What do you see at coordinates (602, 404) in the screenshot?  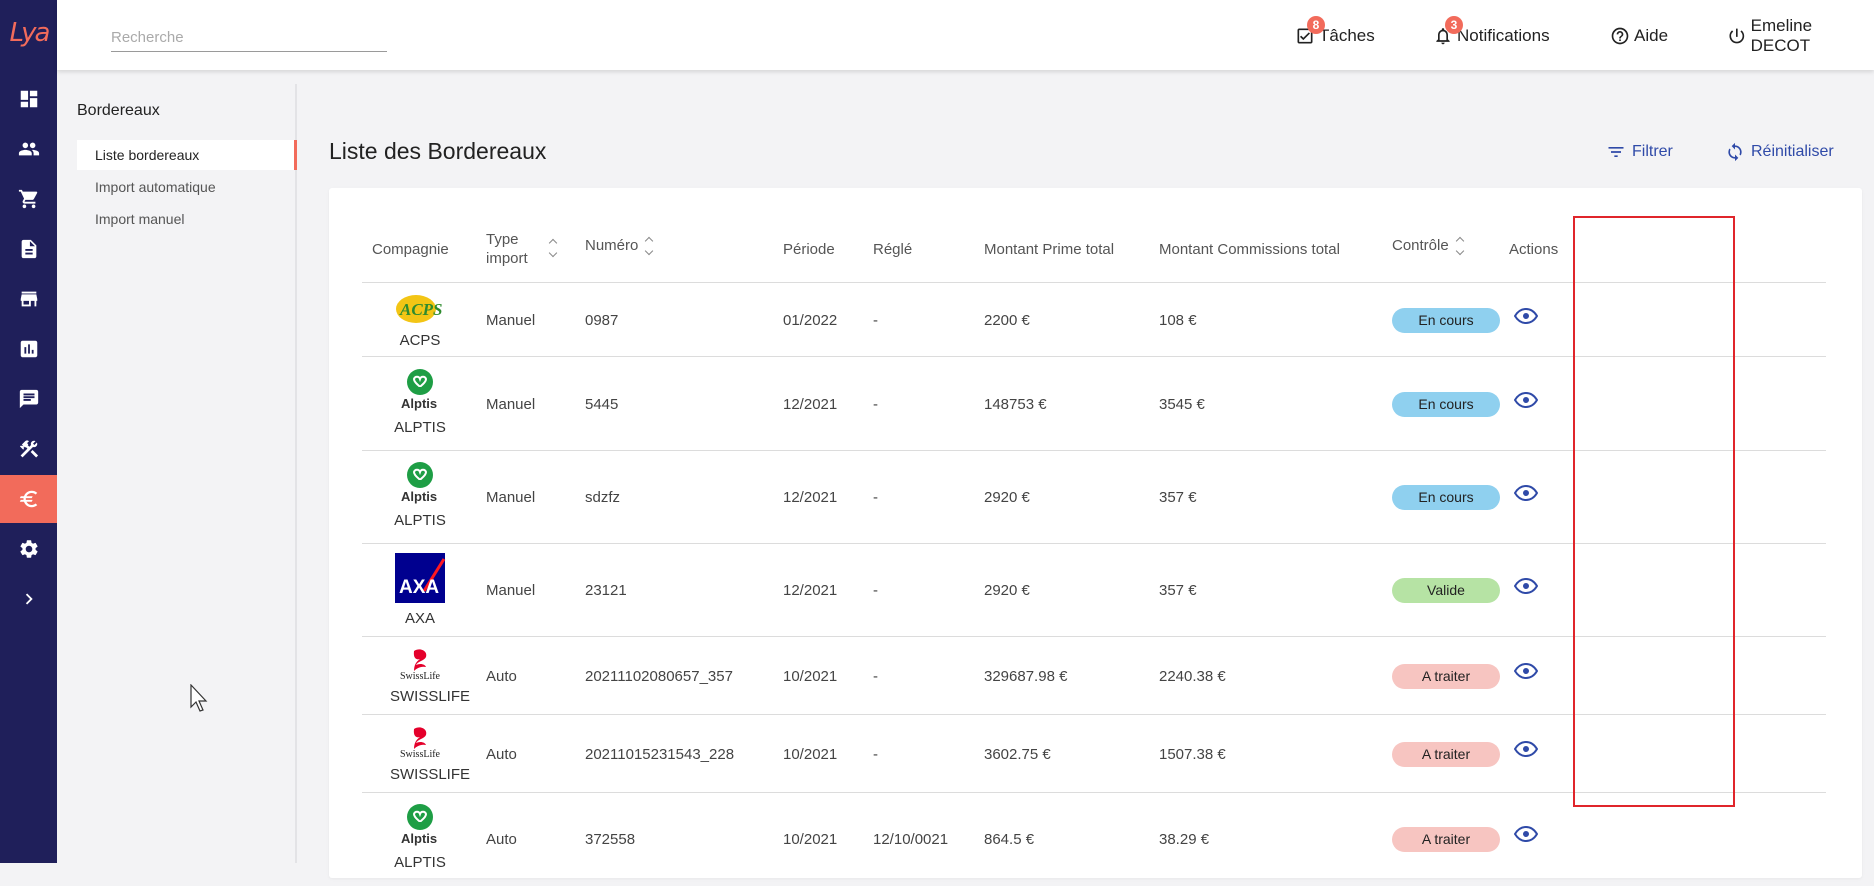 I see `number-cell: 5445` at bounding box center [602, 404].